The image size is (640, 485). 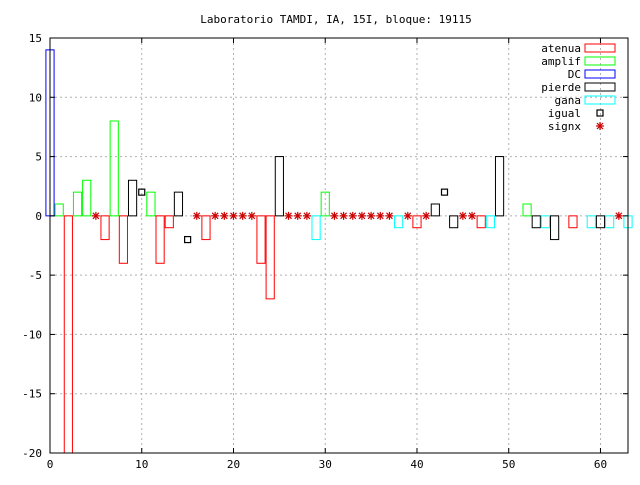 What do you see at coordinates (564, 113) in the screenshot?
I see `legend-label: igual` at bounding box center [564, 113].